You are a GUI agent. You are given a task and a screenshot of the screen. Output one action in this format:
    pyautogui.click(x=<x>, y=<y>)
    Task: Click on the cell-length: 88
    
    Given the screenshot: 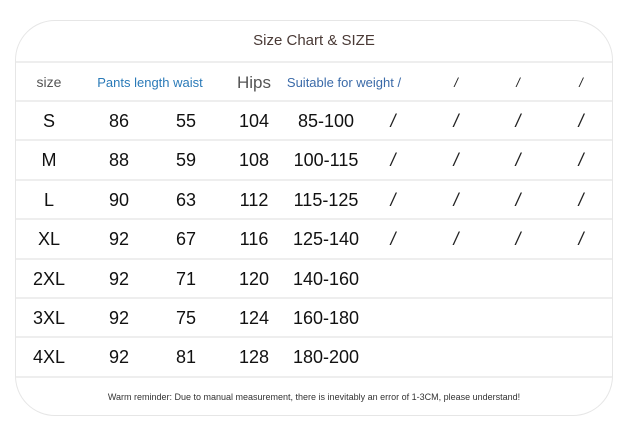 What is the action you would take?
    pyautogui.click(x=119, y=160)
    